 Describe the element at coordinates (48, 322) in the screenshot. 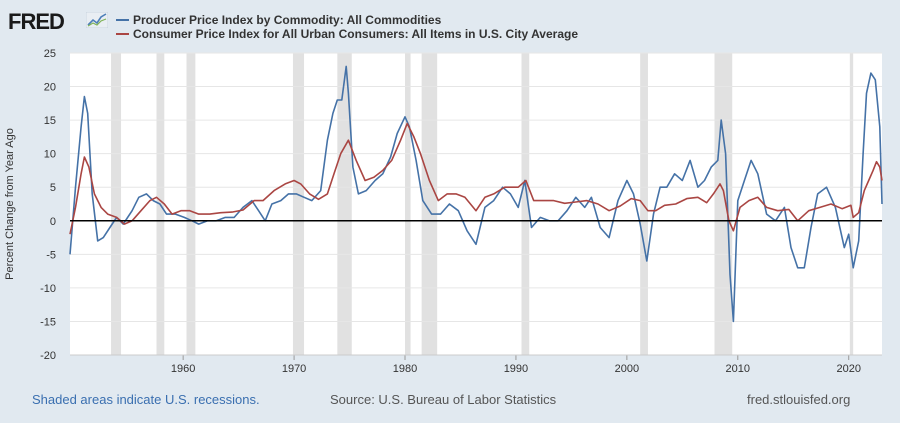

I see `y-tick-label-1: -15` at that location.